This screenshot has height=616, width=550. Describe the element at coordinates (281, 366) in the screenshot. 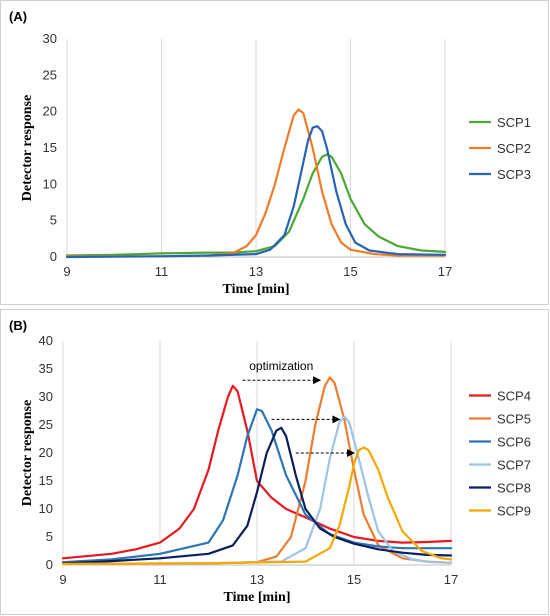

I see `annotation-optimization: optimization` at that location.